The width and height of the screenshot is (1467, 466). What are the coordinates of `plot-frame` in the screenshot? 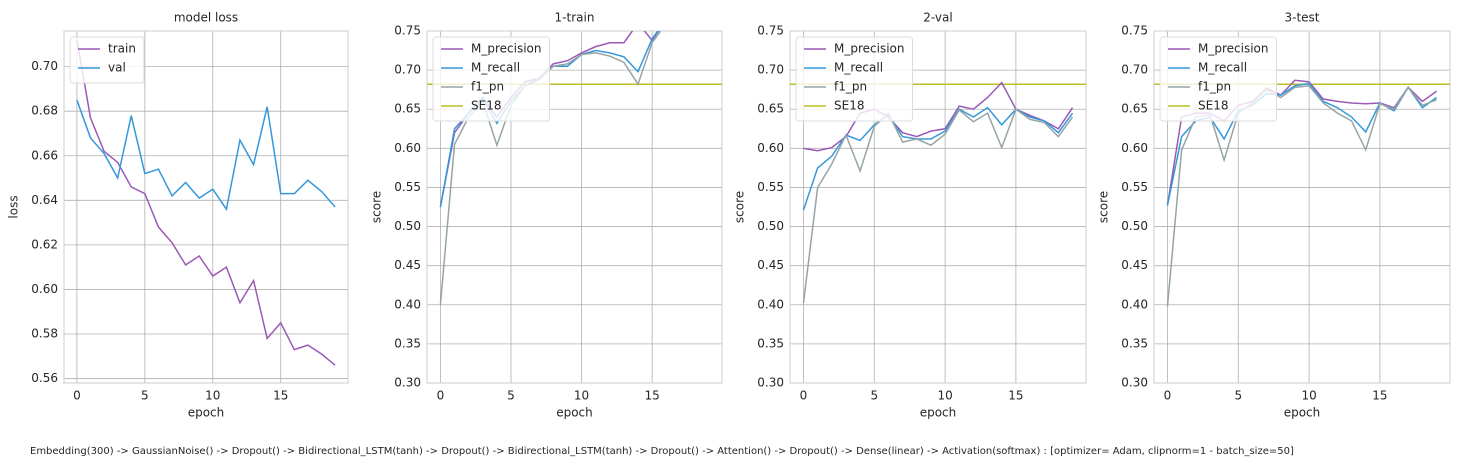 It's located at (206, 207).